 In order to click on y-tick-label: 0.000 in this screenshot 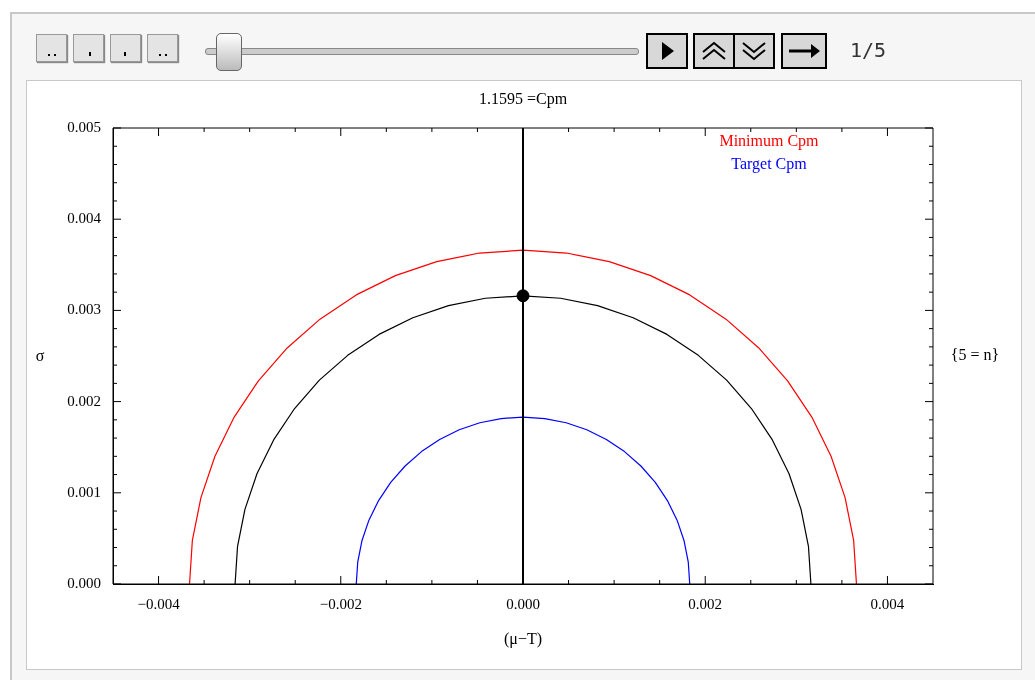, I will do `click(84, 582)`.